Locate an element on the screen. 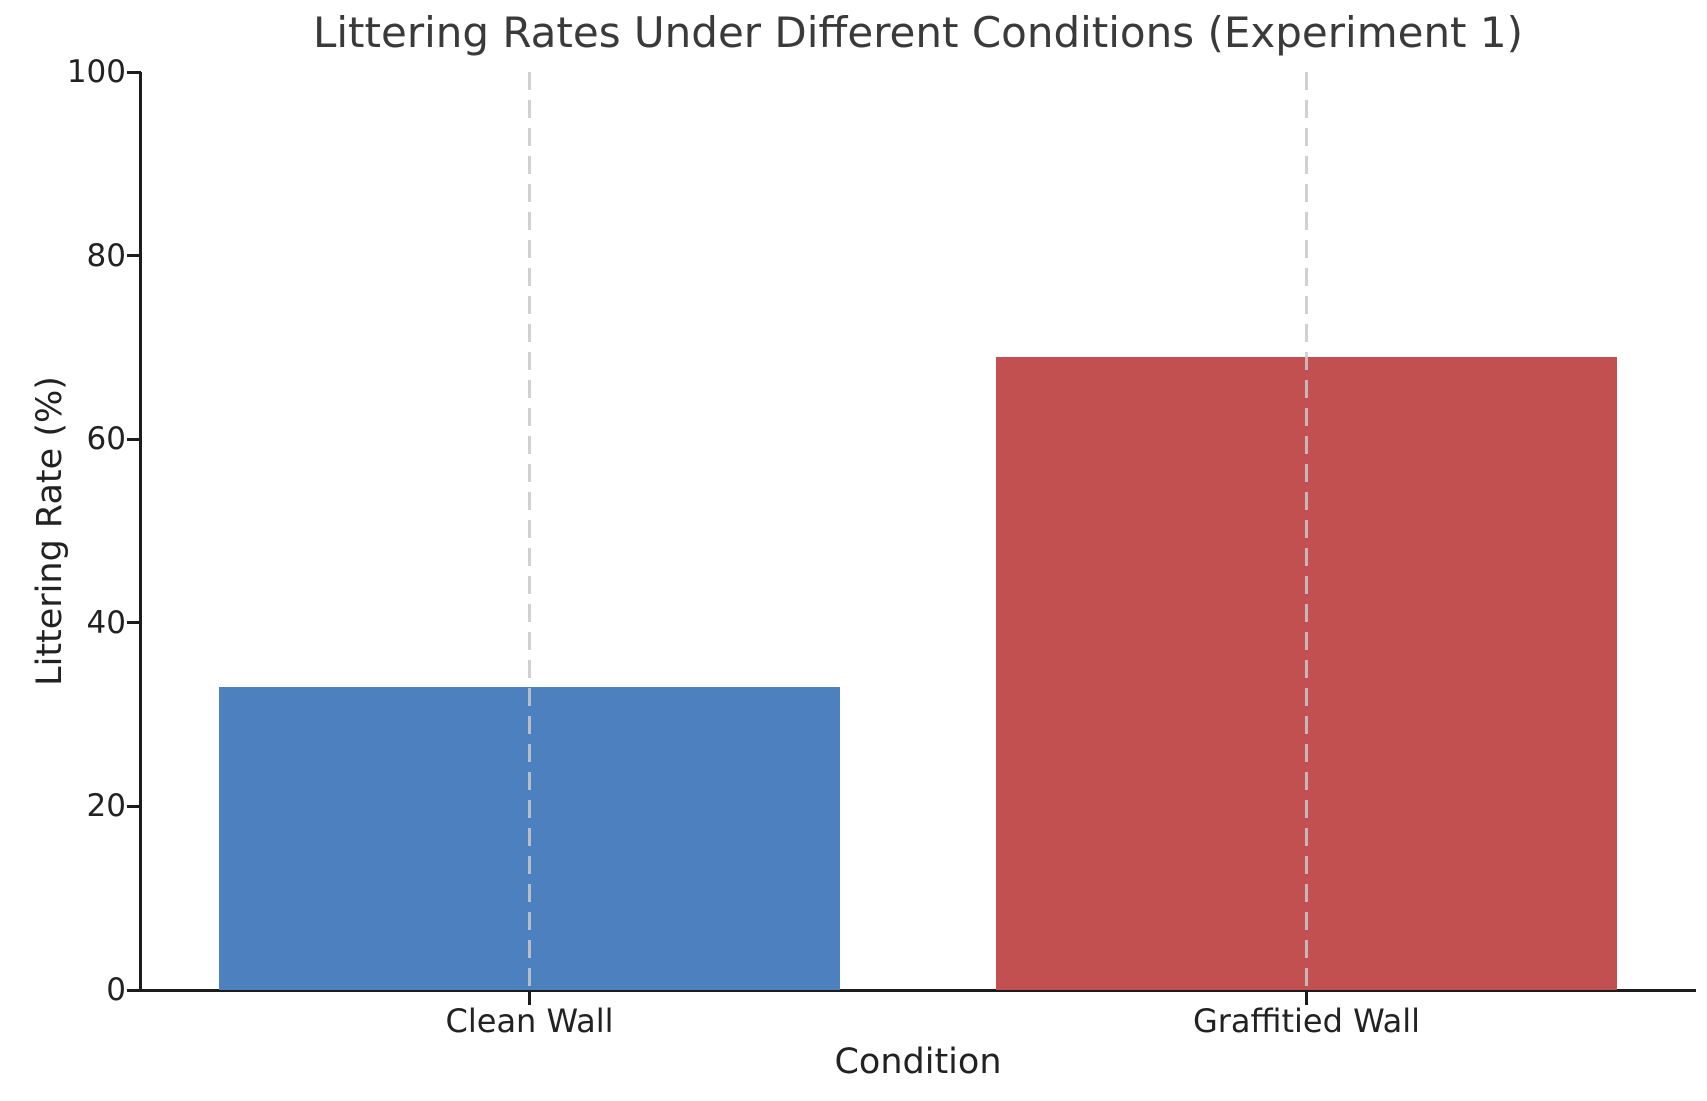 Image resolution: width=1707 pixels, height=1101 pixels. y-tick-label: 60 is located at coordinates (106, 439).